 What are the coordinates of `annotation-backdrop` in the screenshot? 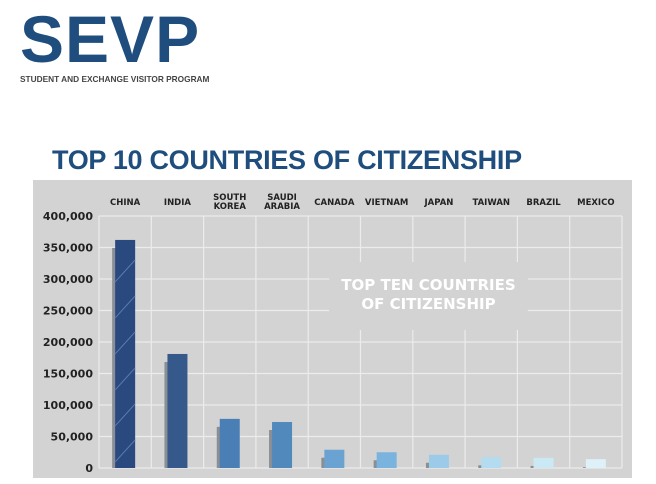 It's located at (428, 296).